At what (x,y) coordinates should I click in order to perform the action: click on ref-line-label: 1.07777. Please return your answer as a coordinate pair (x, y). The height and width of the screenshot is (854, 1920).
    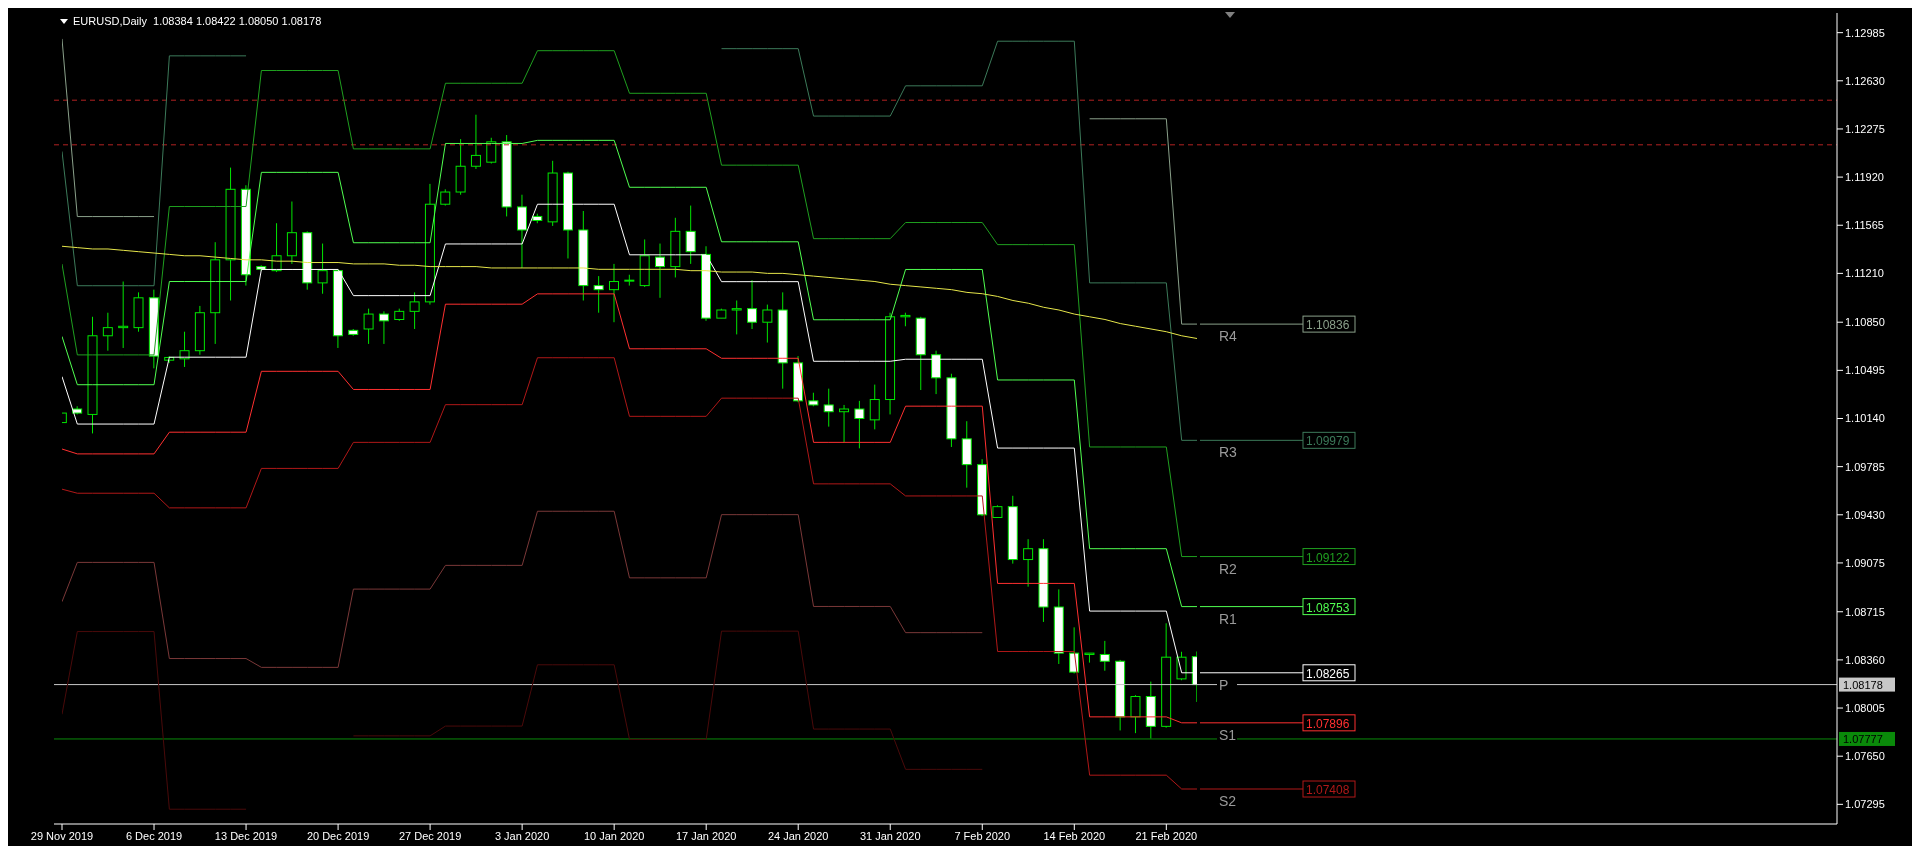
    Looking at the image, I should click on (1863, 738).